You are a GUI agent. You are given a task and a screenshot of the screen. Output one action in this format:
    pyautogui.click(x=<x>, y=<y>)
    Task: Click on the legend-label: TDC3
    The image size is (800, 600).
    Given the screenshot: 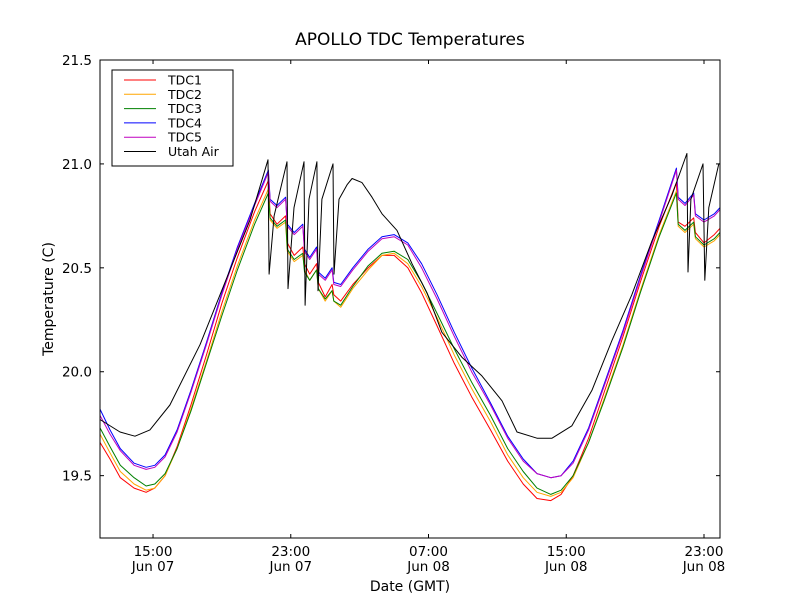 What is the action you would take?
    pyautogui.click(x=184, y=108)
    